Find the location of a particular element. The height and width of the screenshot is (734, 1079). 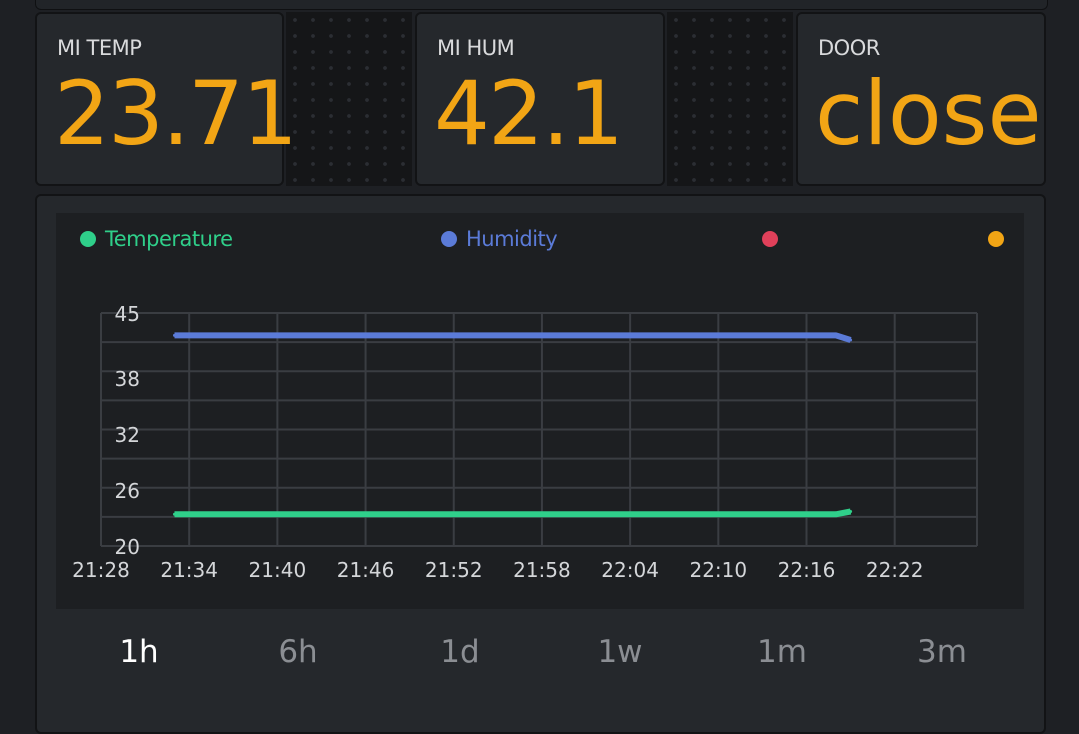

x-tick-label: 22:16 is located at coordinates (807, 570).